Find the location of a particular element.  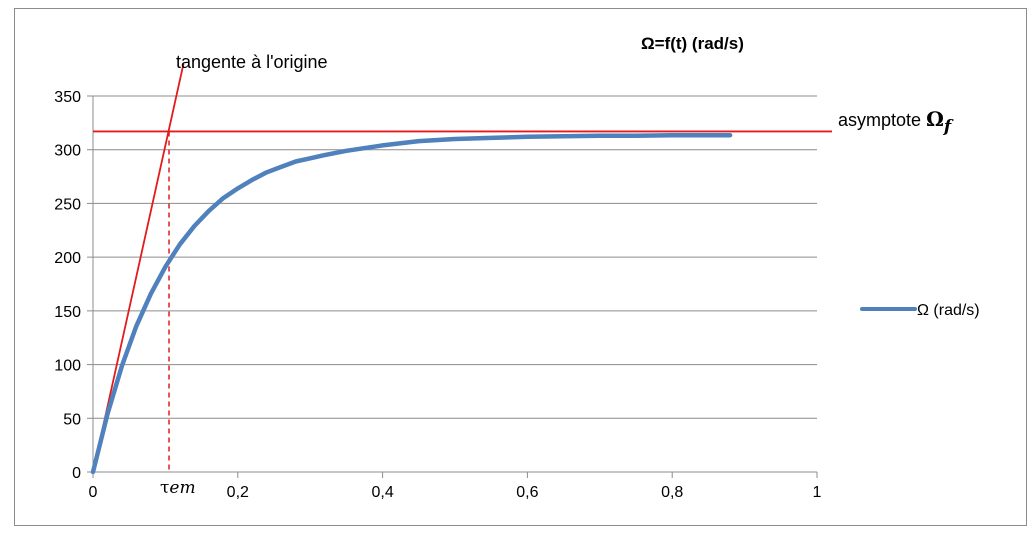

tangent-label: tangente à l'origine is located at coordinates (252, 62).